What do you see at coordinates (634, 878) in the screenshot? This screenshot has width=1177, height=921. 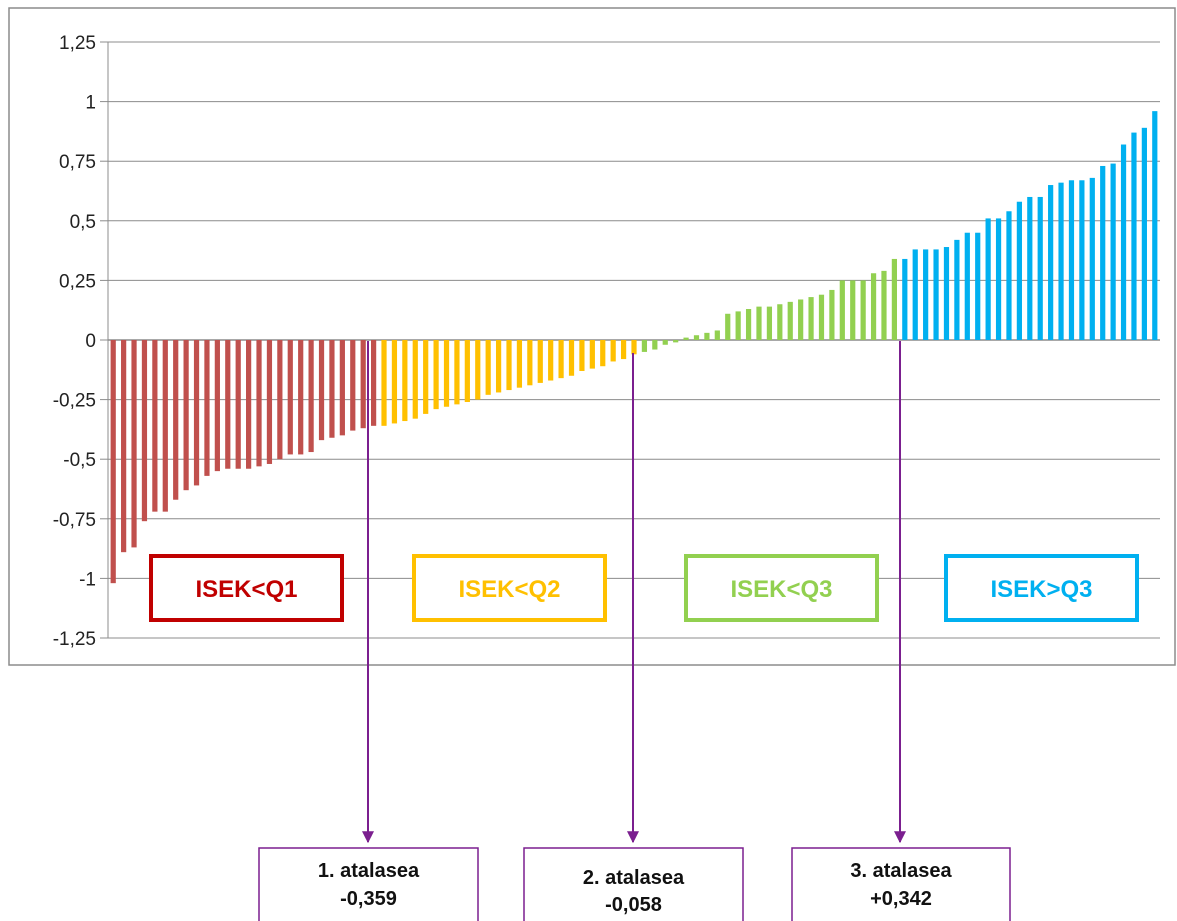 I see `threshold-title: 2. atalasea` at bounding box center [634, 878].